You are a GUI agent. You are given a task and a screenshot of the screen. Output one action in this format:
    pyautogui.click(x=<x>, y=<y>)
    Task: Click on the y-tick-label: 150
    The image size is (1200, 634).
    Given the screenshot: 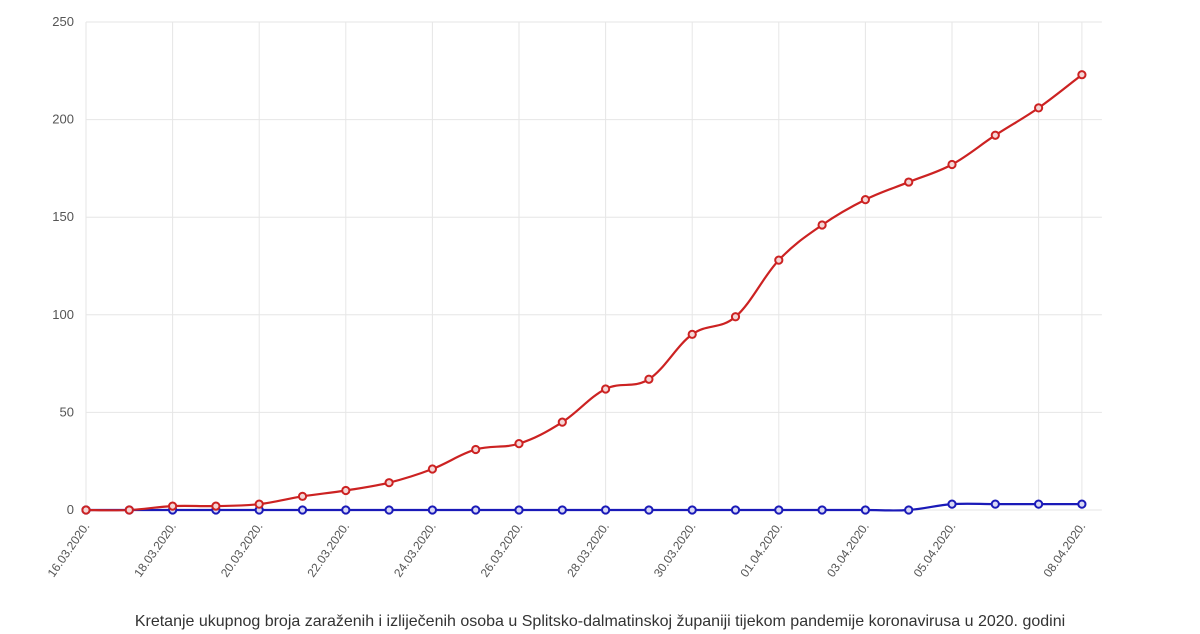 What is the action you would take?
    pyautogui.click(x=63, y=216)
    